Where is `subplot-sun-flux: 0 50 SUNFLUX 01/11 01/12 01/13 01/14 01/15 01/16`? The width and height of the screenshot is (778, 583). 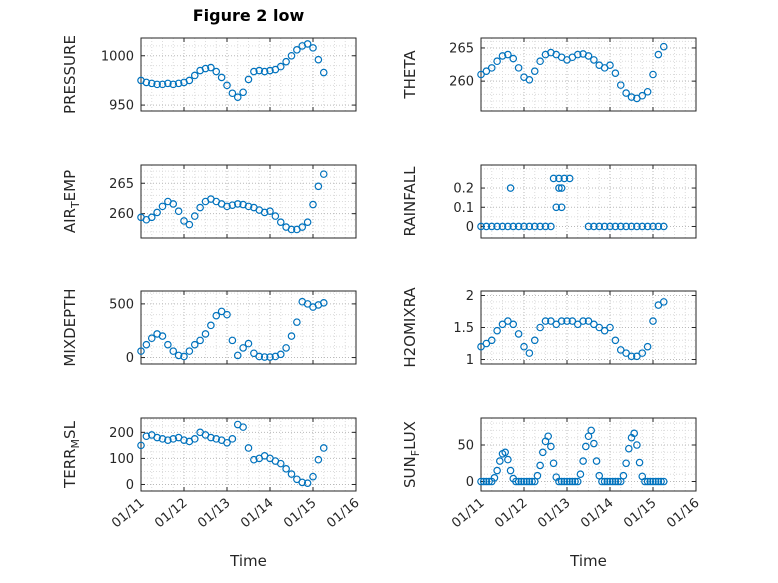
subplot-sun-flux: 0 50 SUNFLUX 01/11 01/12 01/13 01/14 01/15 01/16 is located at coordinates (552, 492).